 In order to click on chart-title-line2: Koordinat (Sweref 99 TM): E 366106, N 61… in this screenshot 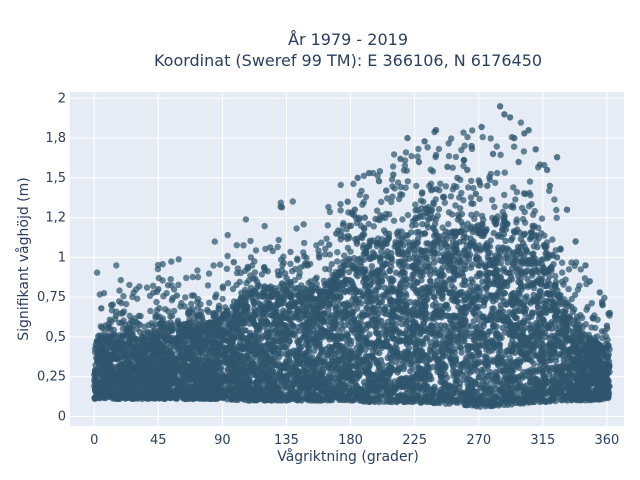, I will do `click(348, 60)`.